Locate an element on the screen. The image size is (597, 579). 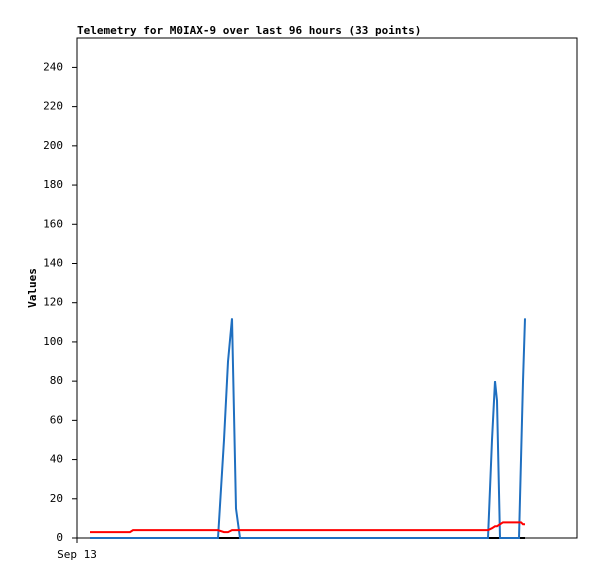
y-tick-label: 140 is located at coordinates (53, 262).